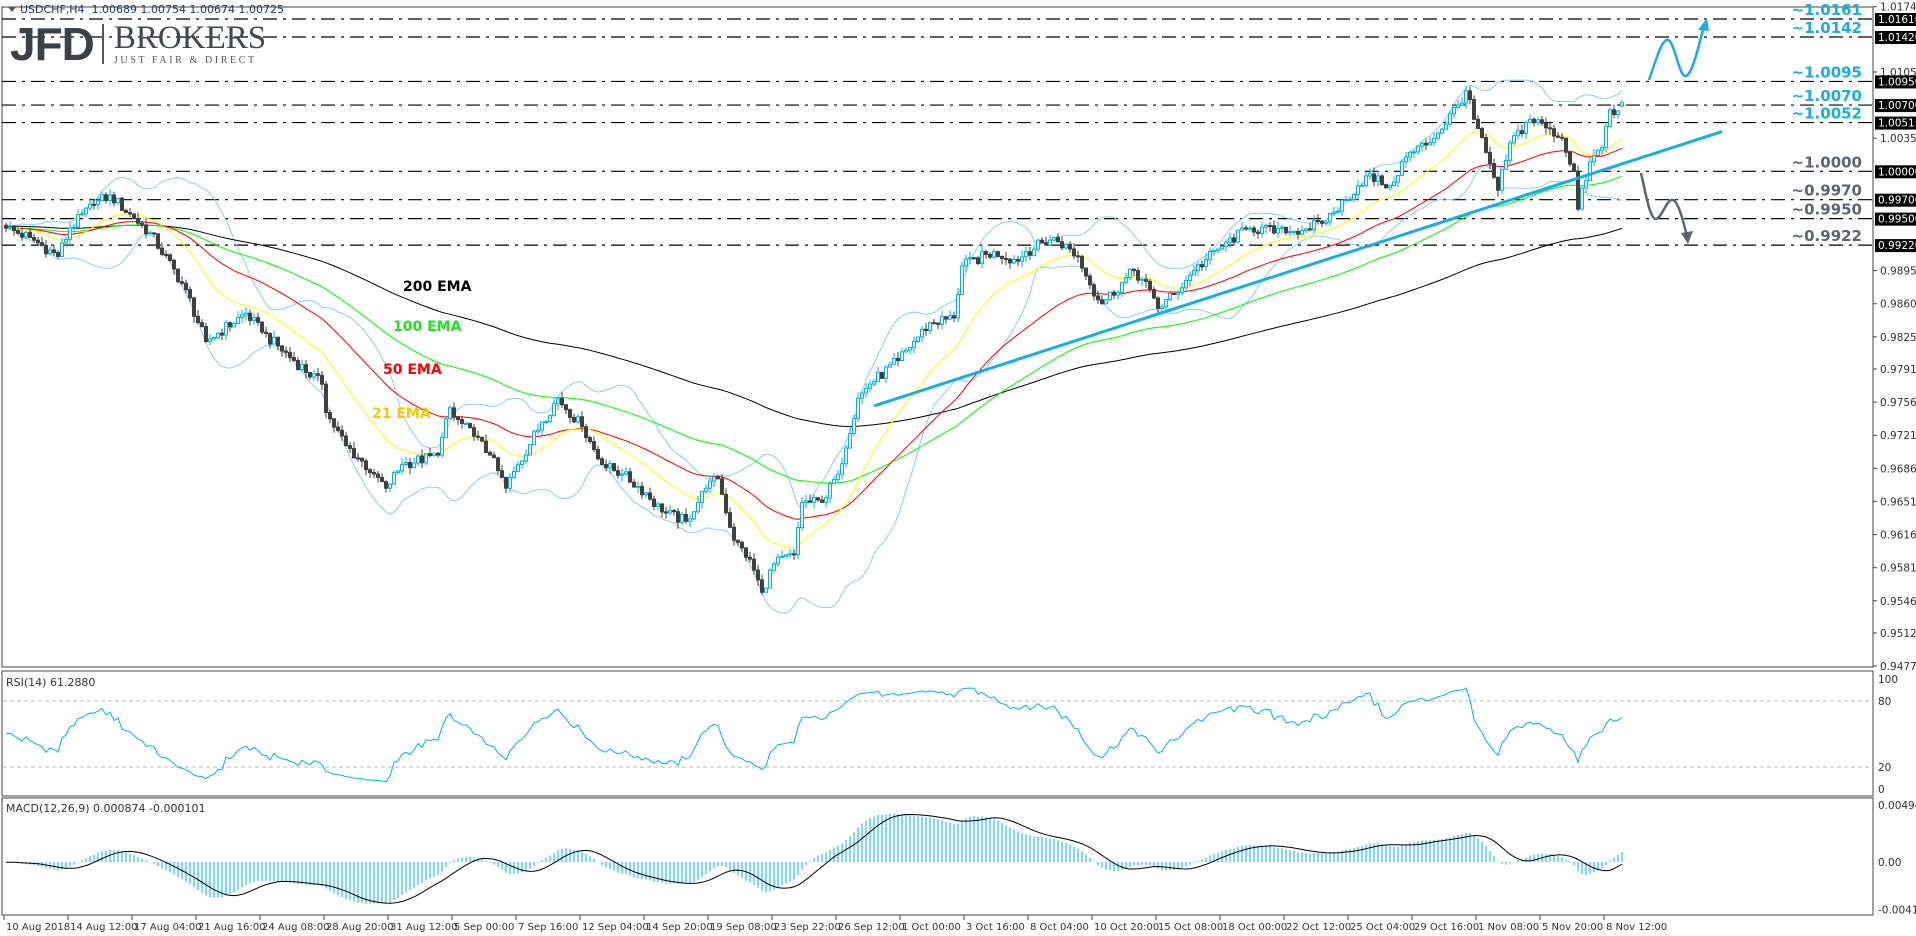 This screenshot has width=1916, height=936. I want to click on dropdown-triangle-icon, so click(12, 9).